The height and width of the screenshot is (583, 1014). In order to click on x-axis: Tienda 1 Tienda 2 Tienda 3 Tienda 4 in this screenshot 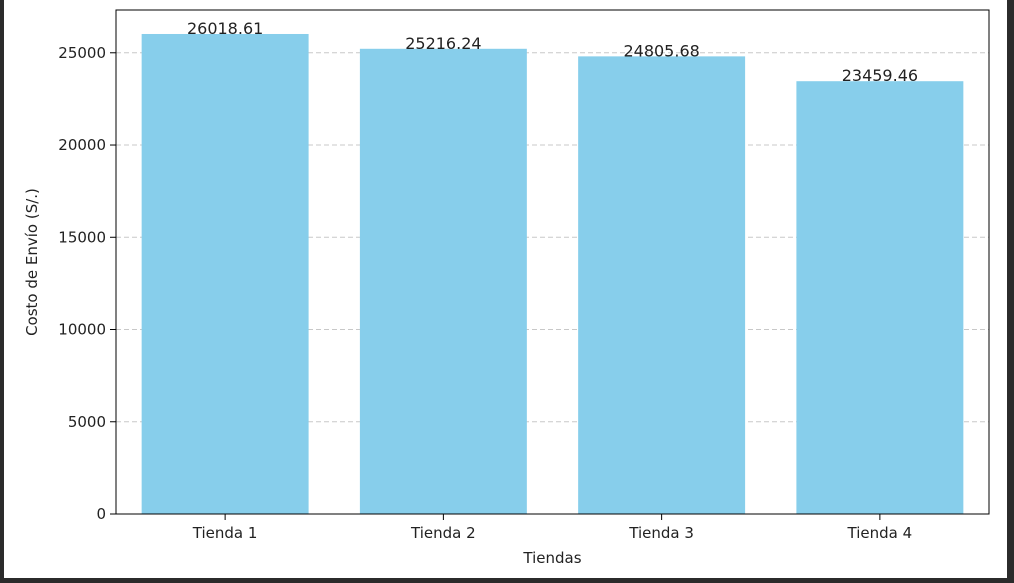, I will do `click(552, 528)`.